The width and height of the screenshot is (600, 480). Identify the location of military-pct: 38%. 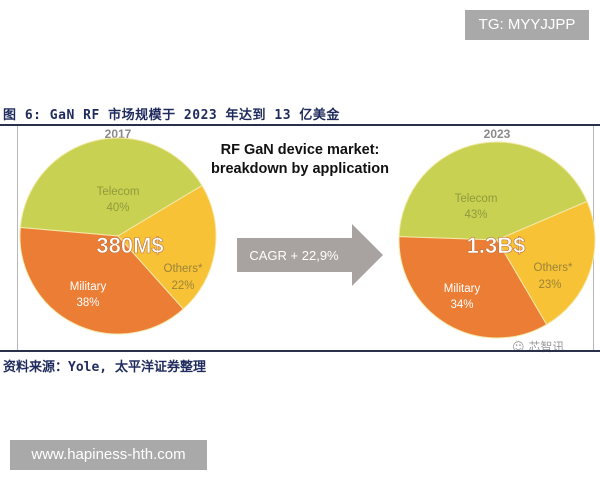
(87, 303).